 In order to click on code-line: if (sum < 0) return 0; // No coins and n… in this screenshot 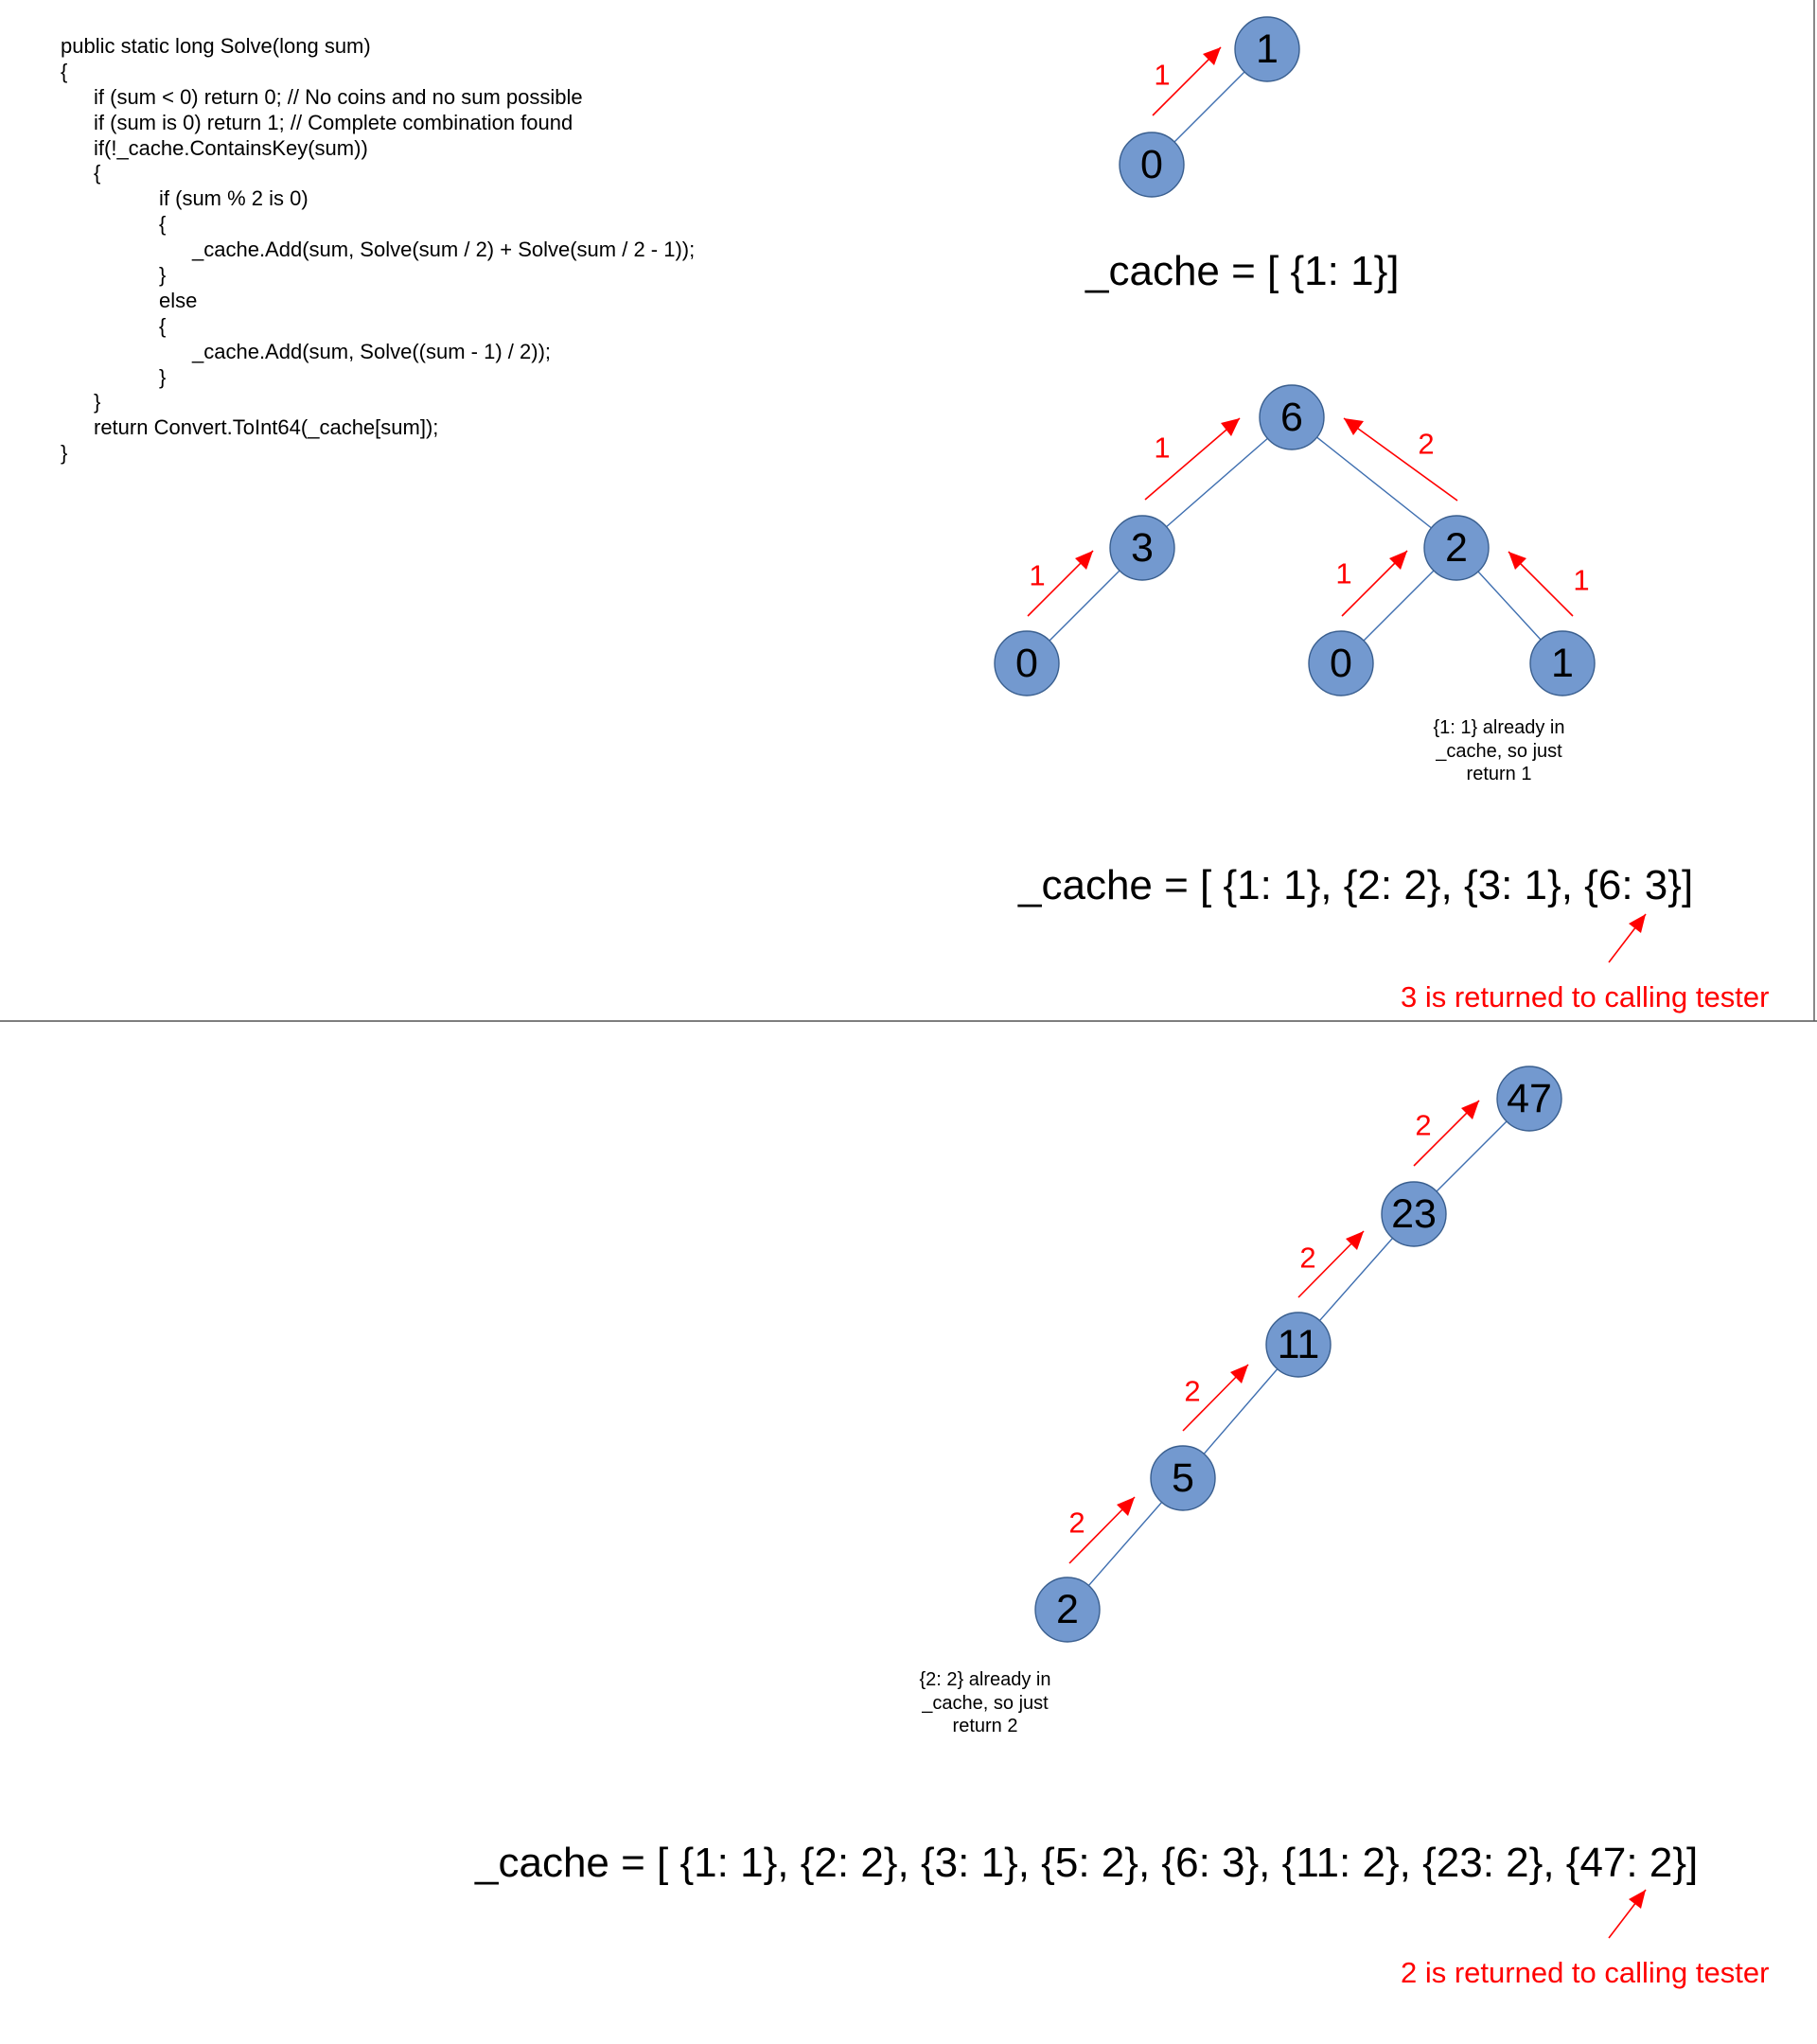, I will do `click(338, 96)`.